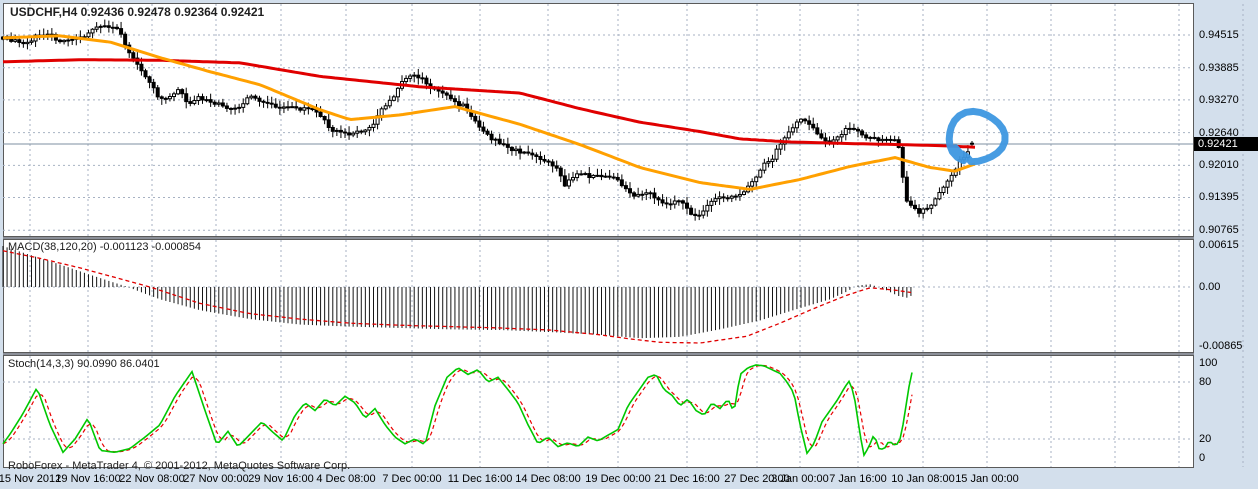 This screenshot has height=489, width=1258. Describe the element at coordinates (1219, 35) in the screenshot. I see `price-axis-label: 0.94515` at that location.